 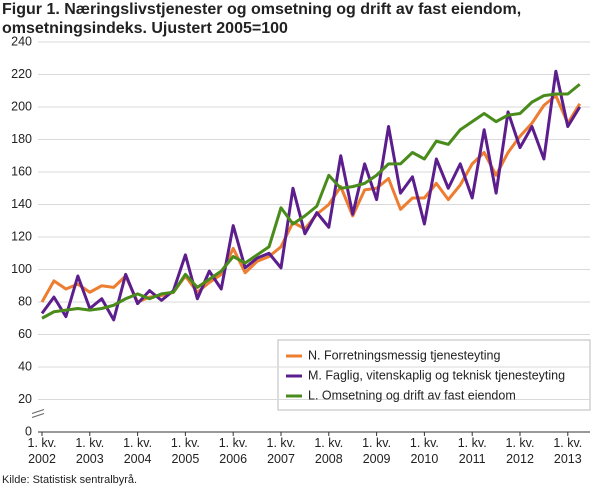 I want to click on y-tick-label: 220, so click(x=21, y=74).